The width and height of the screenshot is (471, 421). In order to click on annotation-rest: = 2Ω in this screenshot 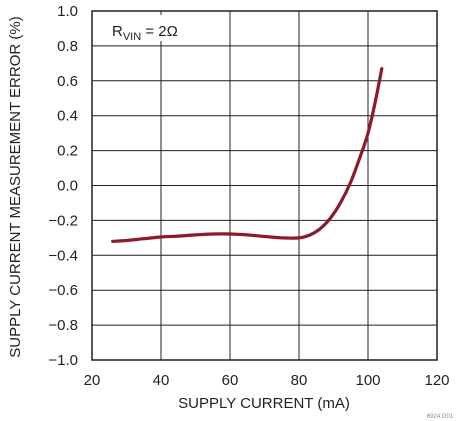, I will do `click(159, 31)`.